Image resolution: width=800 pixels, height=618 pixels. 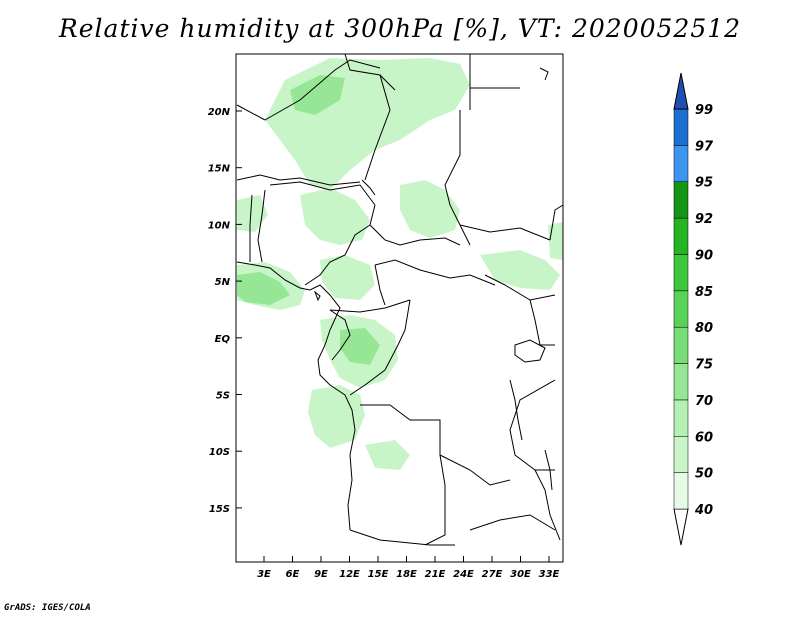 I want to click on colorbar-label: 99, so click(x=704, y=110).